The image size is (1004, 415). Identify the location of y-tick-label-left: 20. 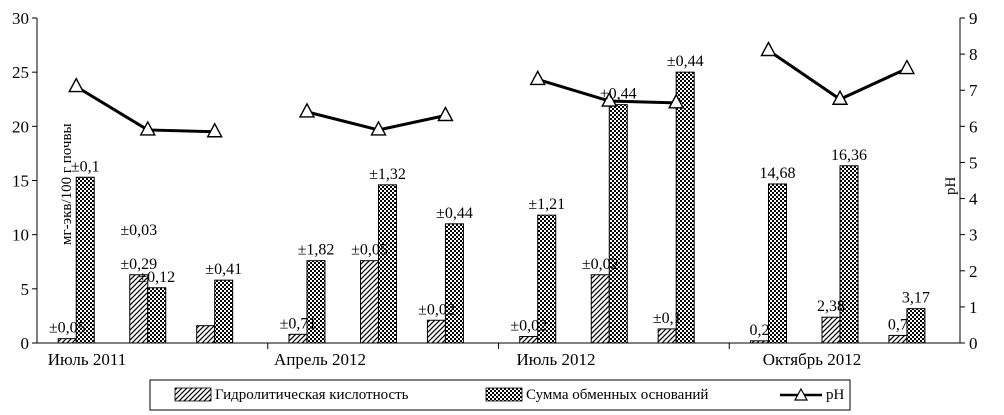
(20, 126).